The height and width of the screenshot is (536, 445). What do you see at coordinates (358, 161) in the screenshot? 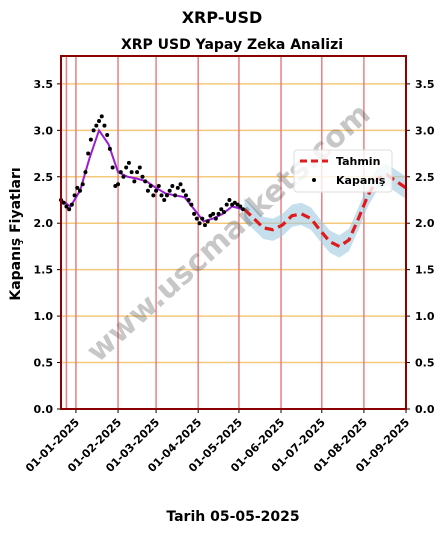
I see `legend-label-forecast: Tahmin` at bounding box center [358, 161].